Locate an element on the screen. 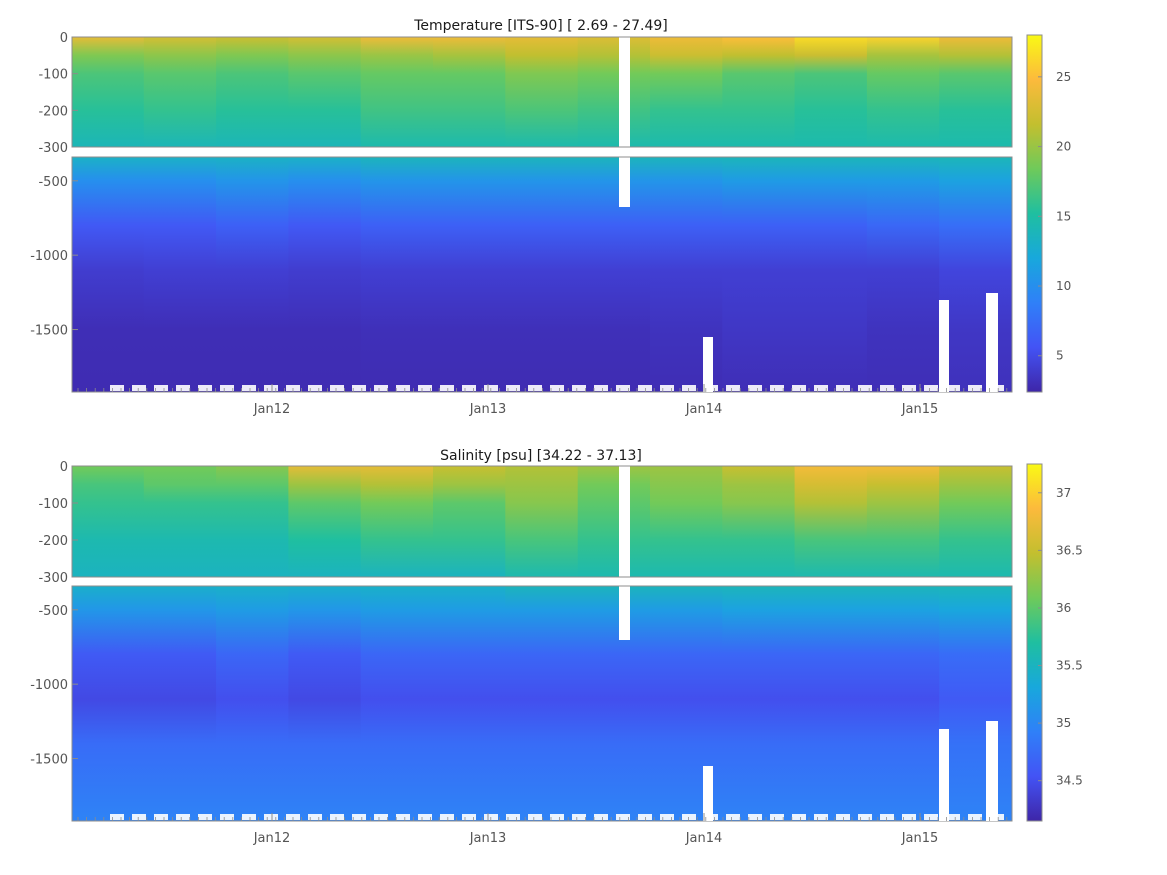 Image resolution: width=1167 pixels, height=875 pixels. salinity-title: Salinity [psu] [34.22 - 37.13] is located at coordinates (541, 456).